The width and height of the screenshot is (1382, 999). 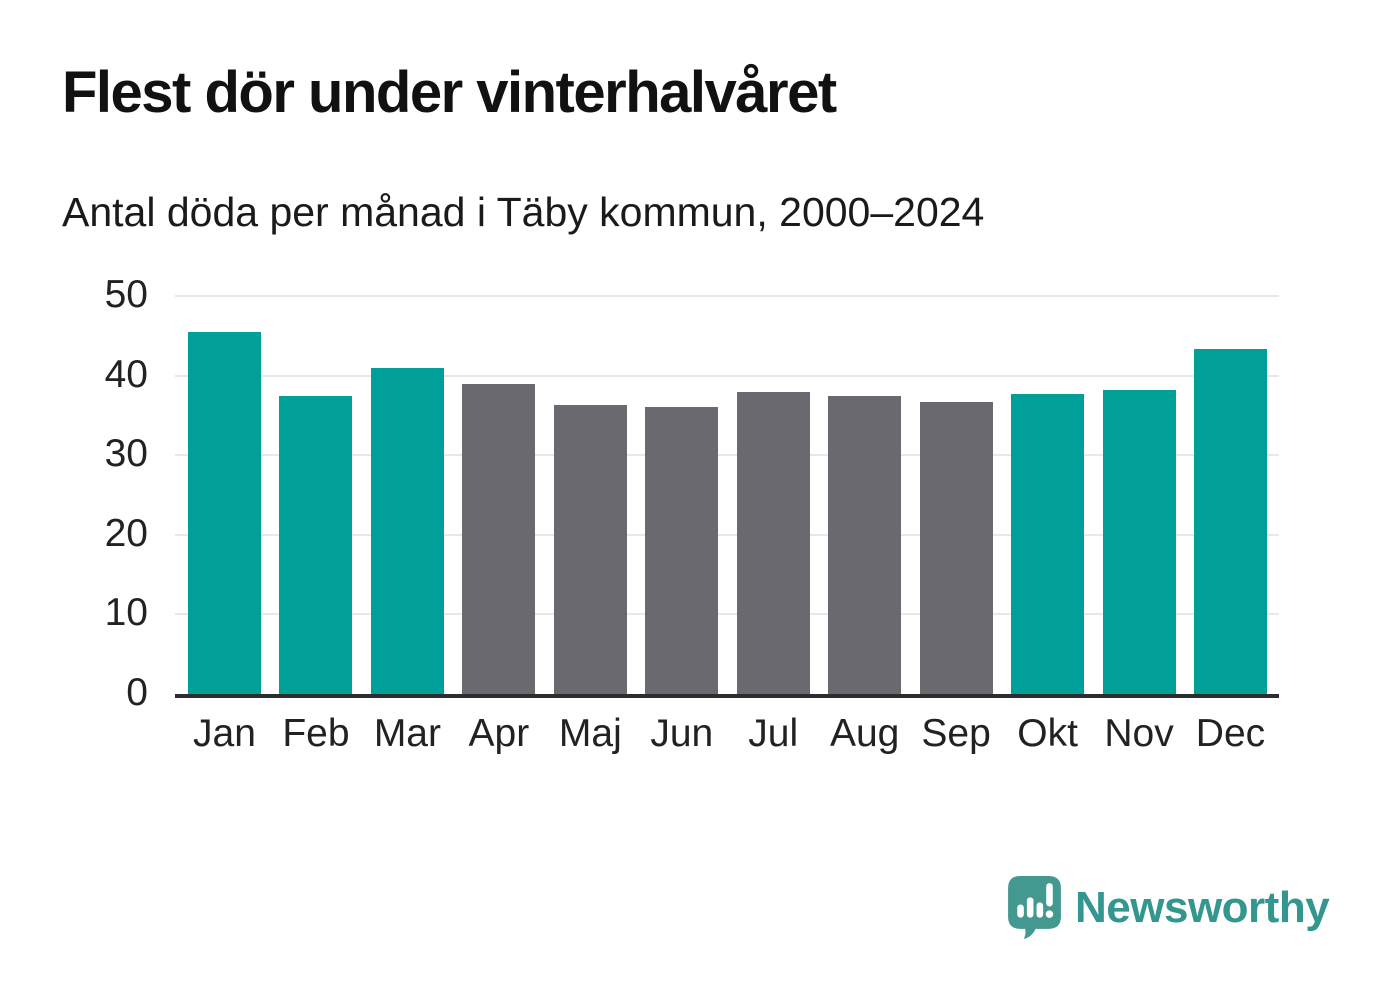 What do you see at coordinates (407, 531) in the screenshot?
I see `bar-mar` at bounding box center [407, 531].